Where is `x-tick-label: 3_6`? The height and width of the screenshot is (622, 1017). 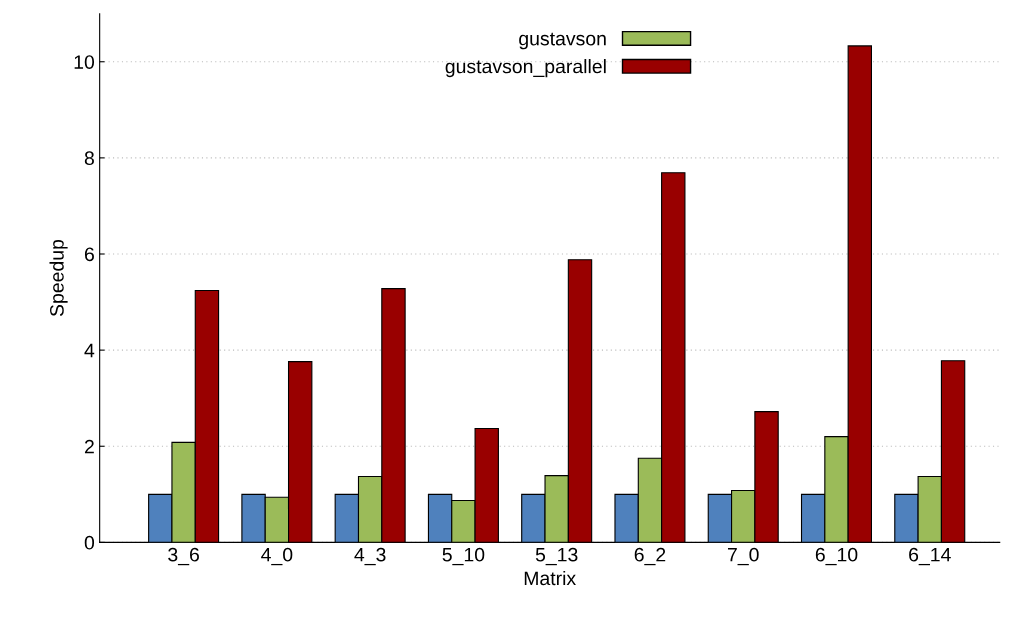 x-tick-label: 3_6 is located at coordinates (183, 556).